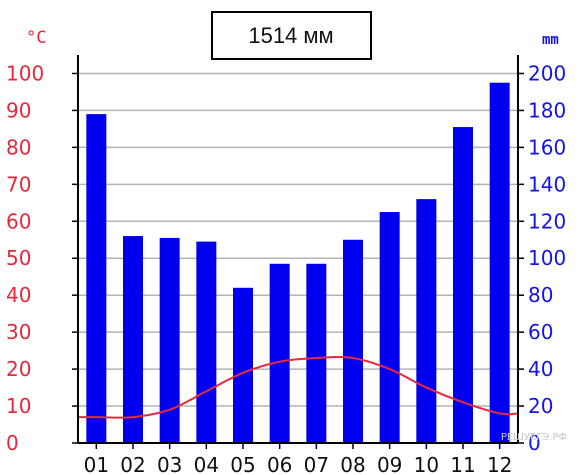  What do you see at coordinates (18, 406) in the screenshot?
I see `left-tick-label: 10` at bounding box center [18, 406].